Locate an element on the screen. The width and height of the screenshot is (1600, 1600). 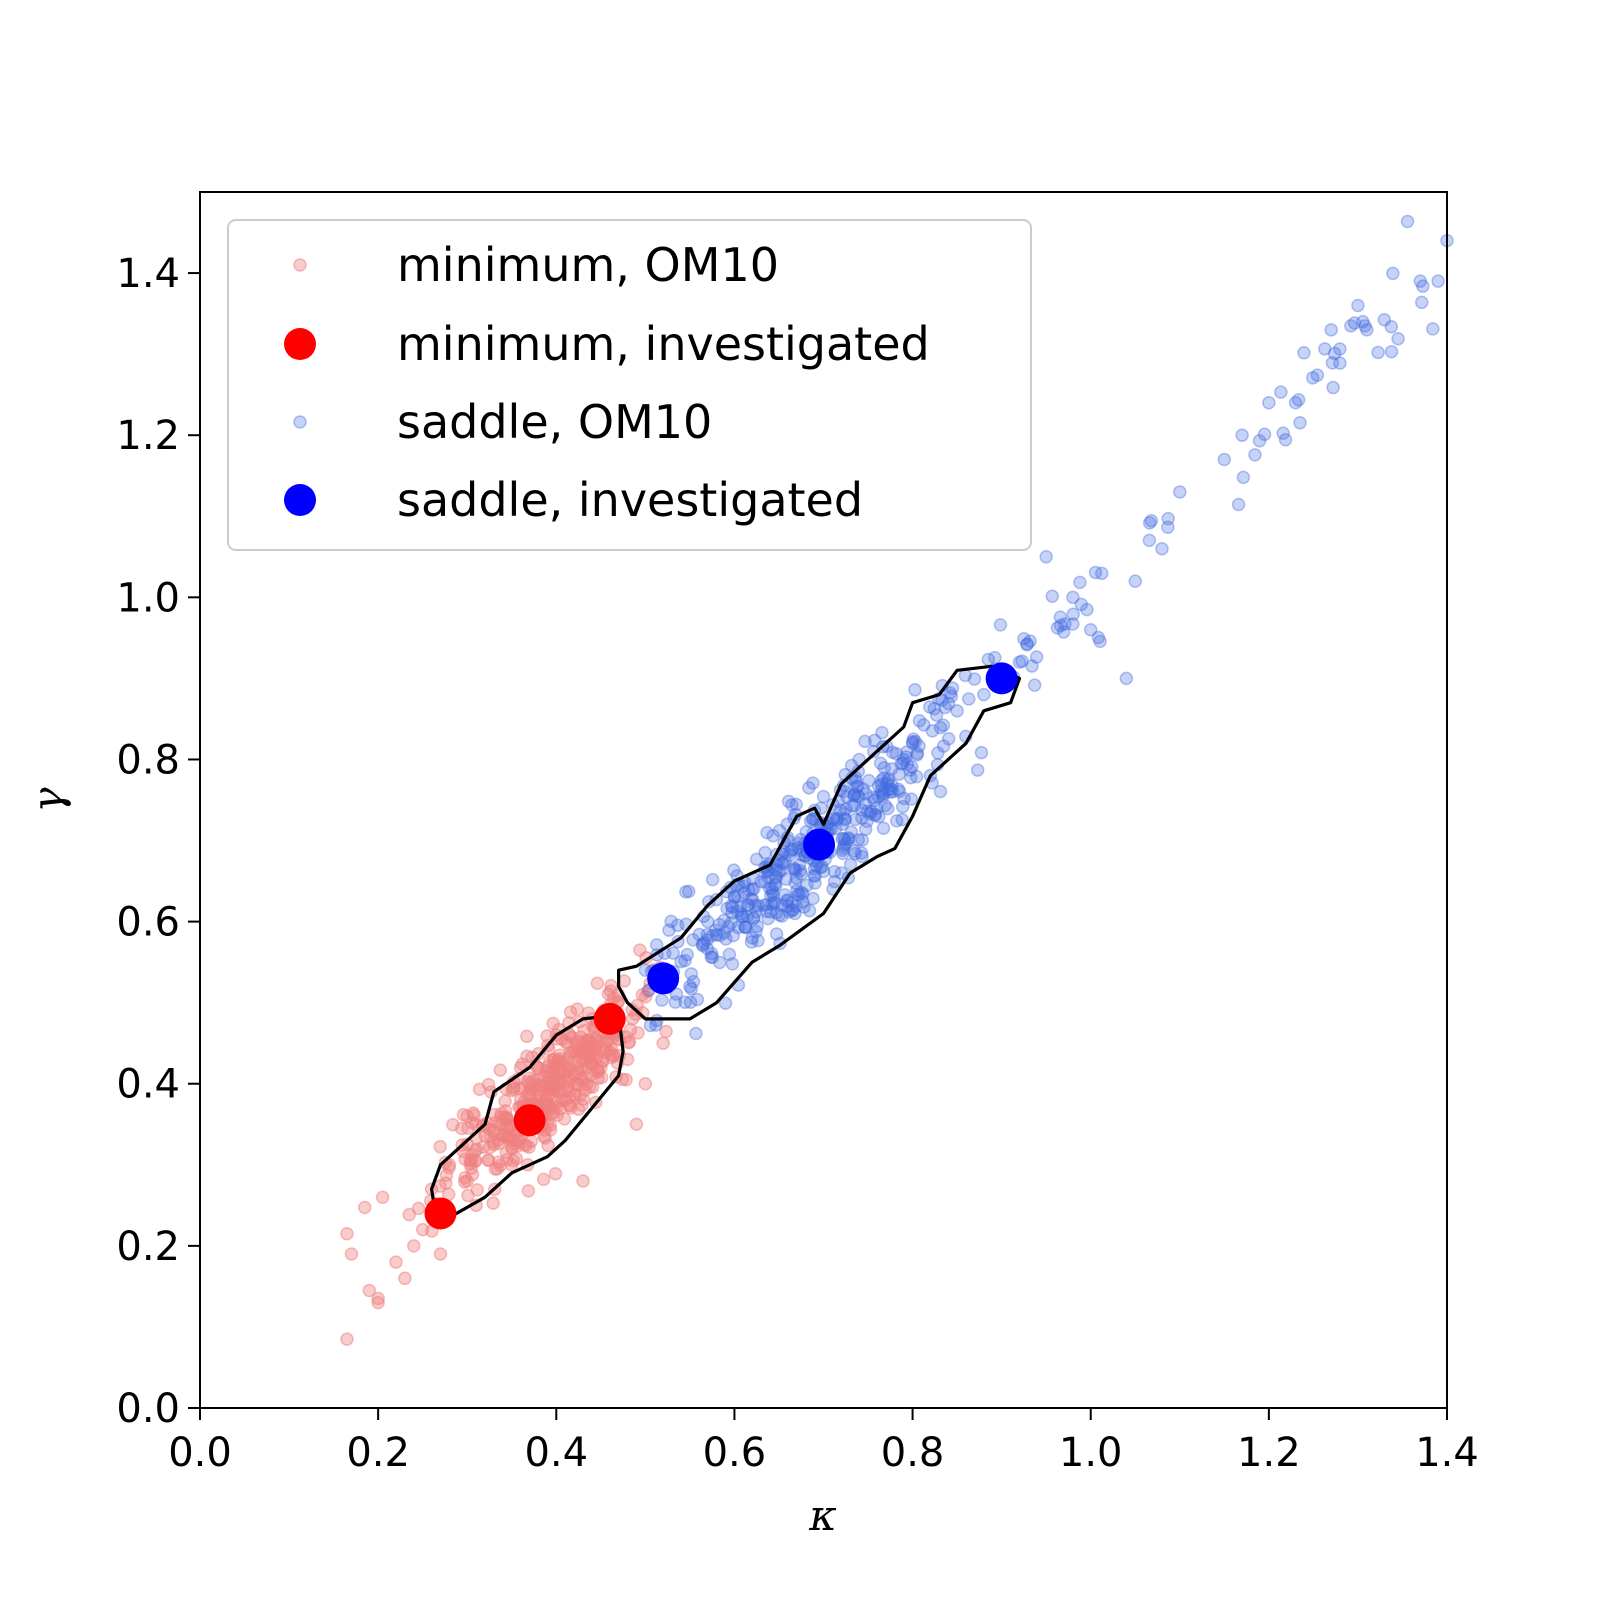
investigated-points-layer is located at coordinates (721, 946).